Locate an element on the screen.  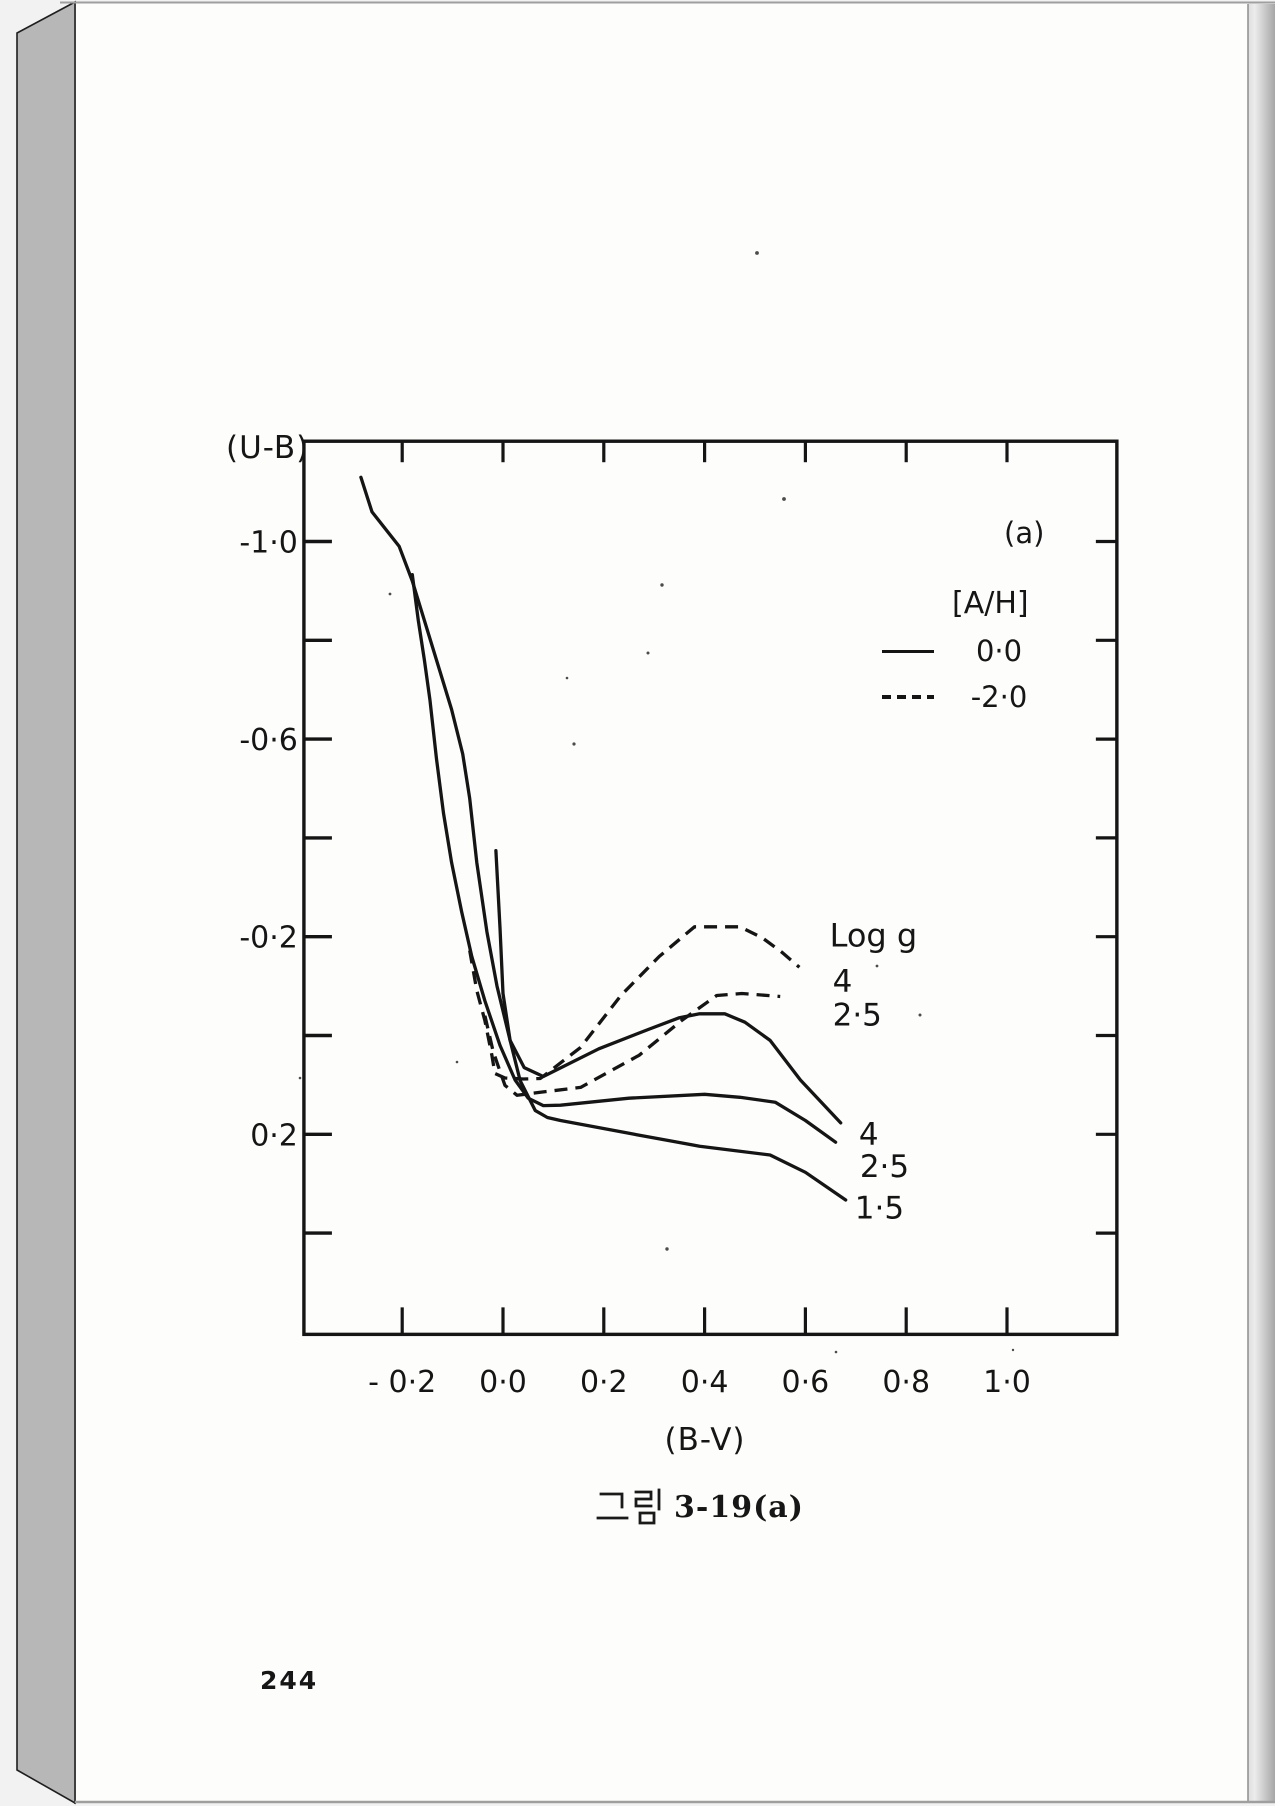
hangul-geu is located at coordinates (611, 1500).